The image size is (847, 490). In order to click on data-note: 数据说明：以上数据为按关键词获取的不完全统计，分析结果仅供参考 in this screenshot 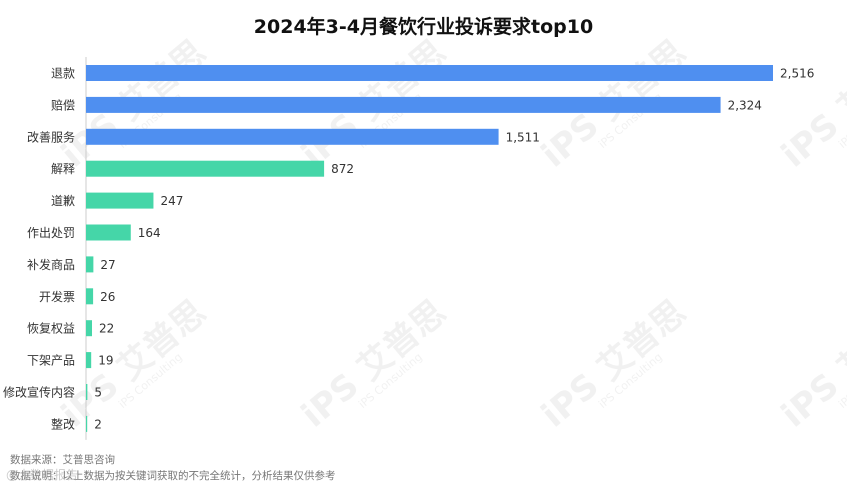, I will do `click(173, 476)`.